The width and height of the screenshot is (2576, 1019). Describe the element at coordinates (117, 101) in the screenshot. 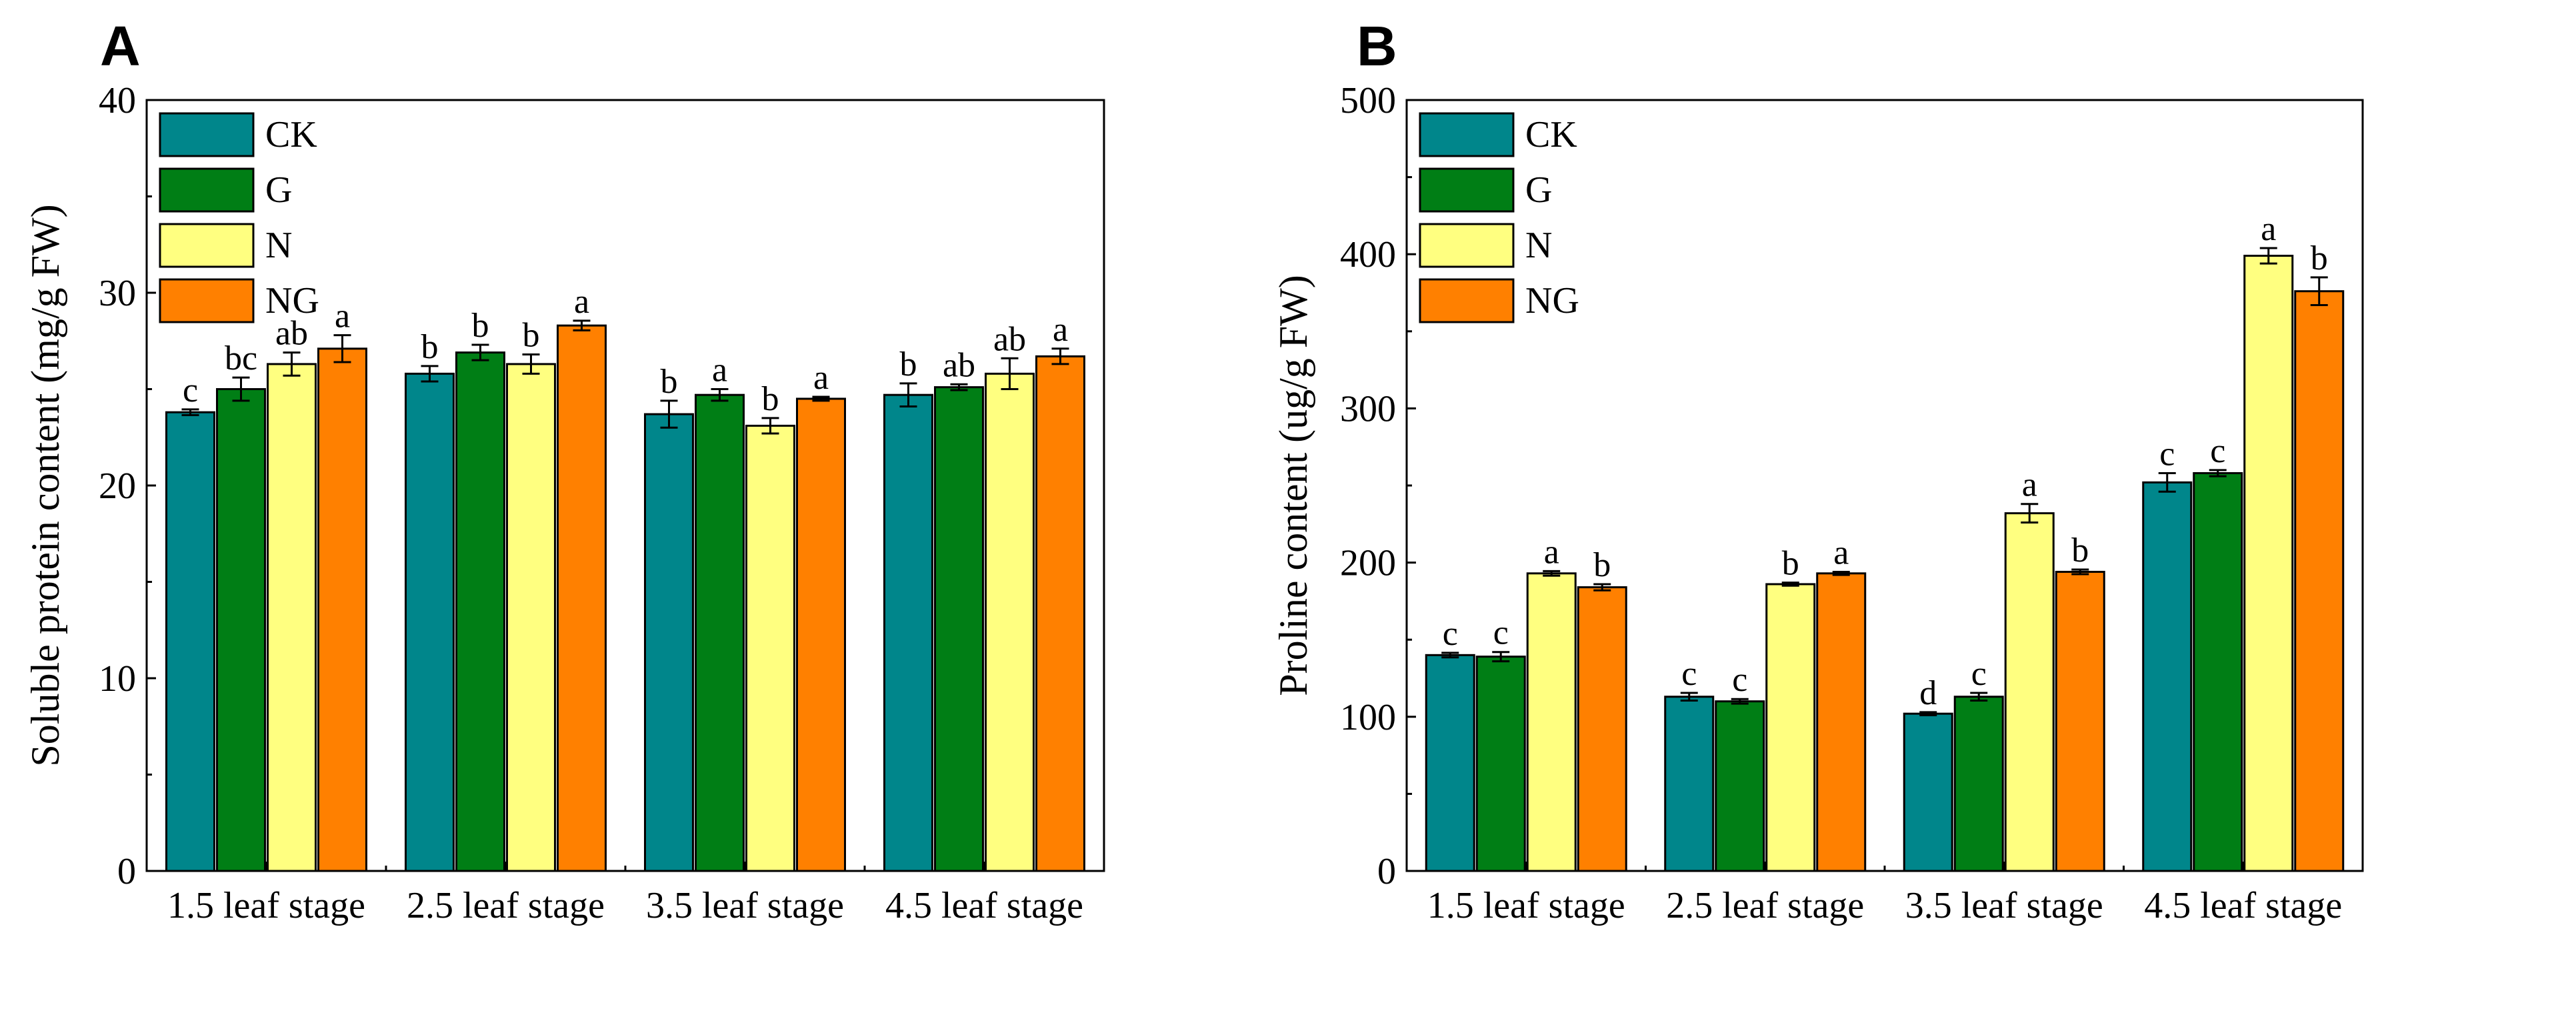

I see `y-tick-label: 40` at that location.